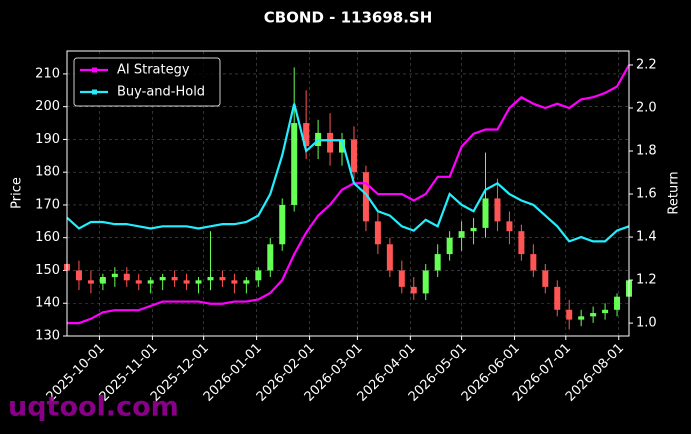 The width and height of the screenshot is (691, 434). I want to click on legend-label: AI Strategy, so click(153, 70).